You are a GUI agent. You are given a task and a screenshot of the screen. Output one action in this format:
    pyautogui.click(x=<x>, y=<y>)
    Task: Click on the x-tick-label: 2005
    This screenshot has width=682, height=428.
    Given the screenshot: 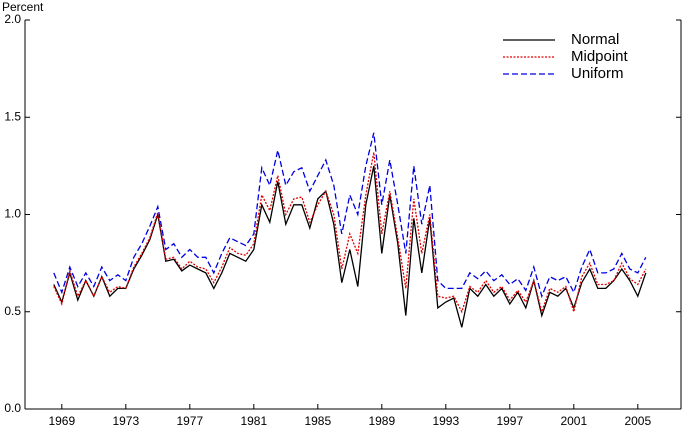 What is the action you would take?
    pyautogui.click(x=637, y=421)
    